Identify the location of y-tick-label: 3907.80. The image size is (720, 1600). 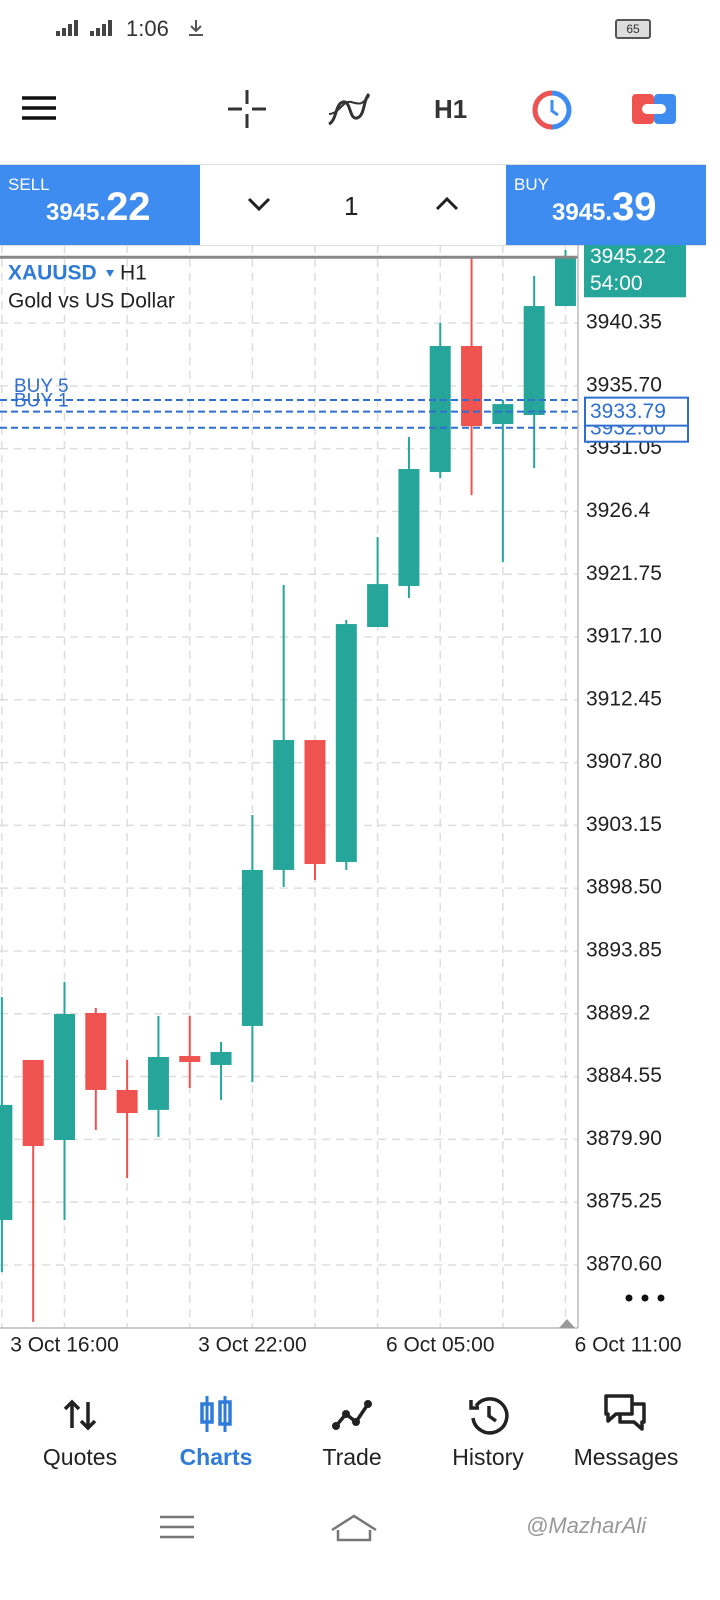
(624, 761).